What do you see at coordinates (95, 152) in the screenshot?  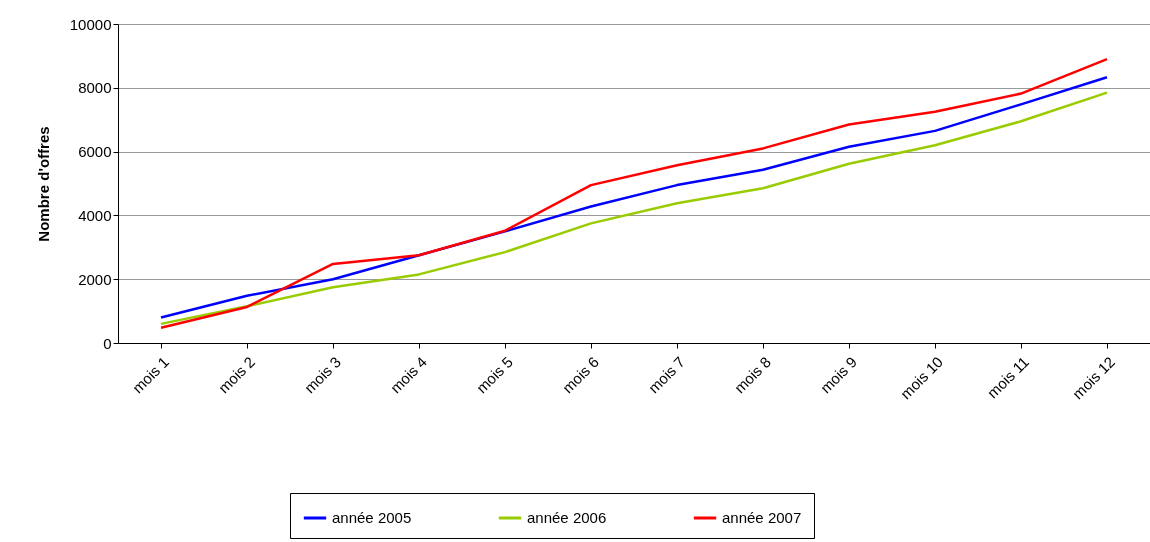 I see `y-tick-label: 6000` at bounding box center [95, 152].